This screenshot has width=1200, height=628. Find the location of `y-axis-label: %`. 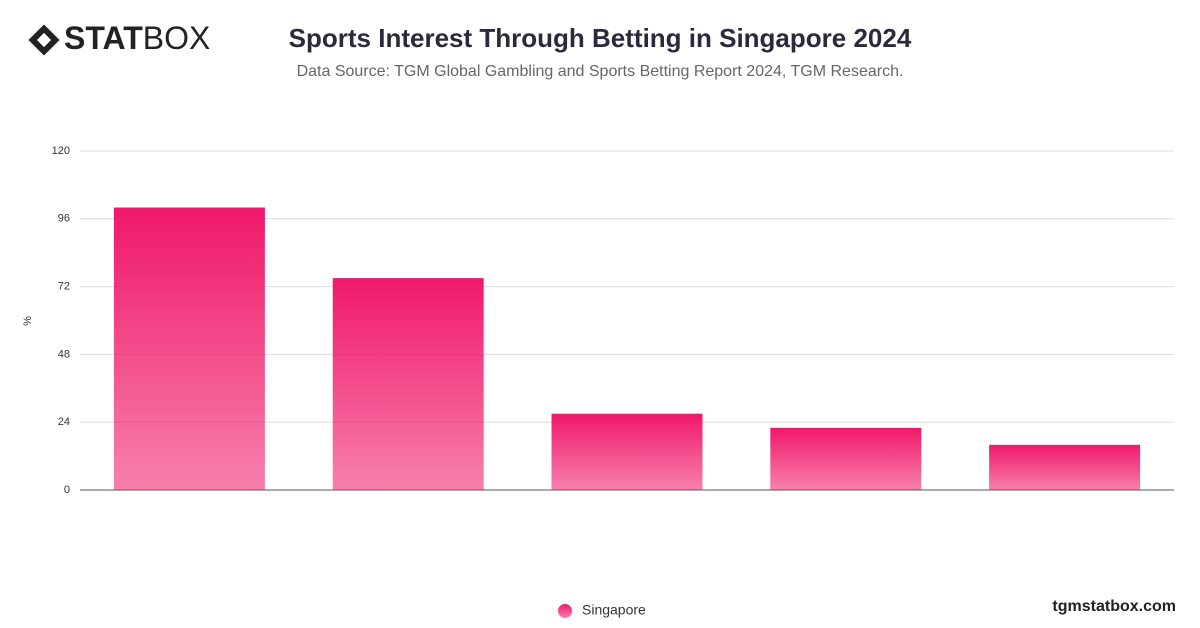

y-axis-label: % is located at coordinates (28, 321).